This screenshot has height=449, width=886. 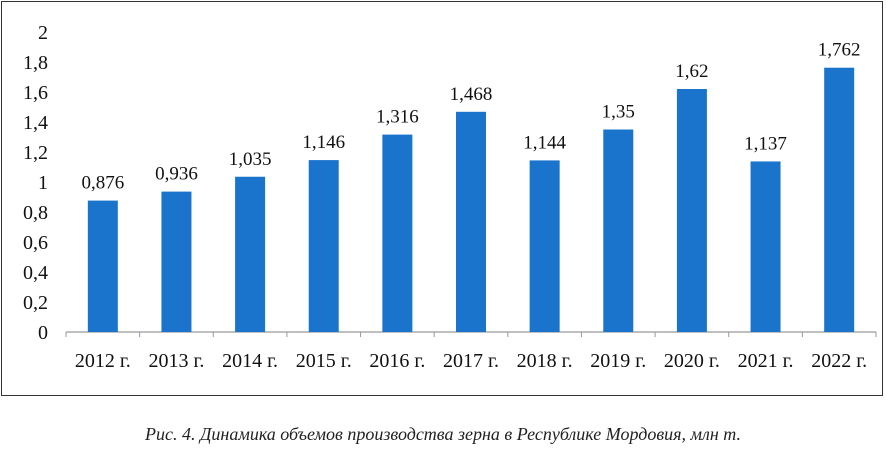 What do you see at coordinates (471, 361) in the screenshot?
I see `x-tick-label: 2017 г.` at bounding box center [471, 361].